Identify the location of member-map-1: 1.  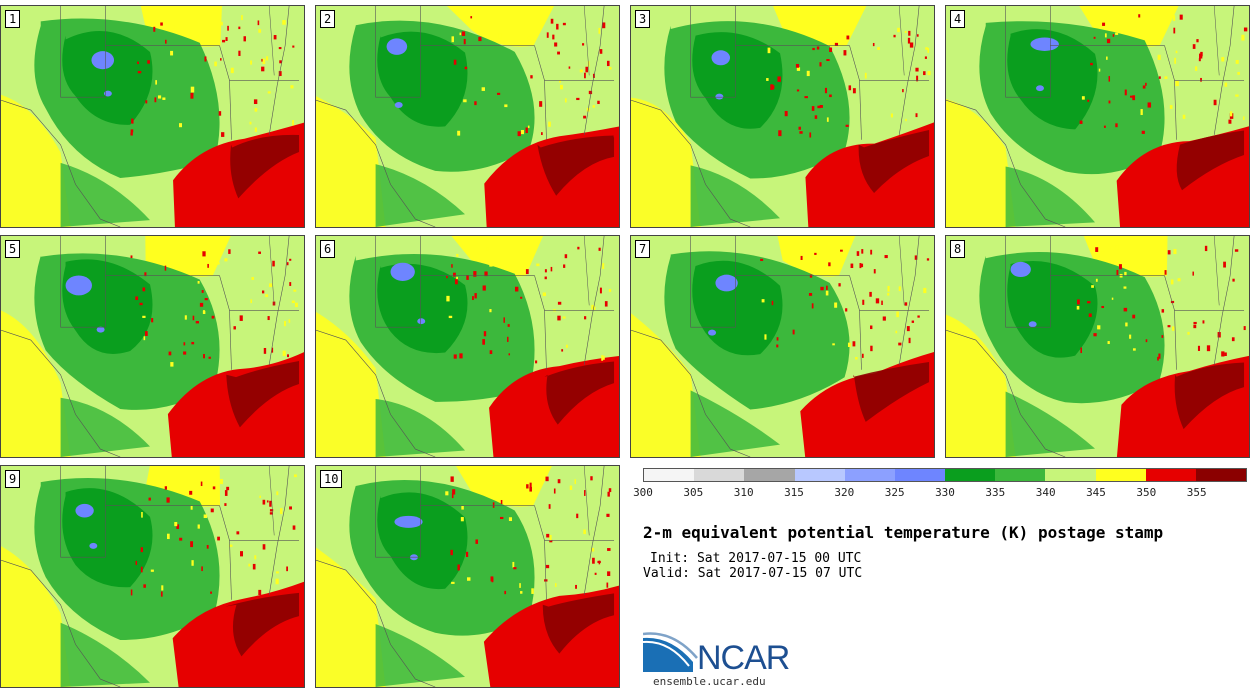
(152, 116).